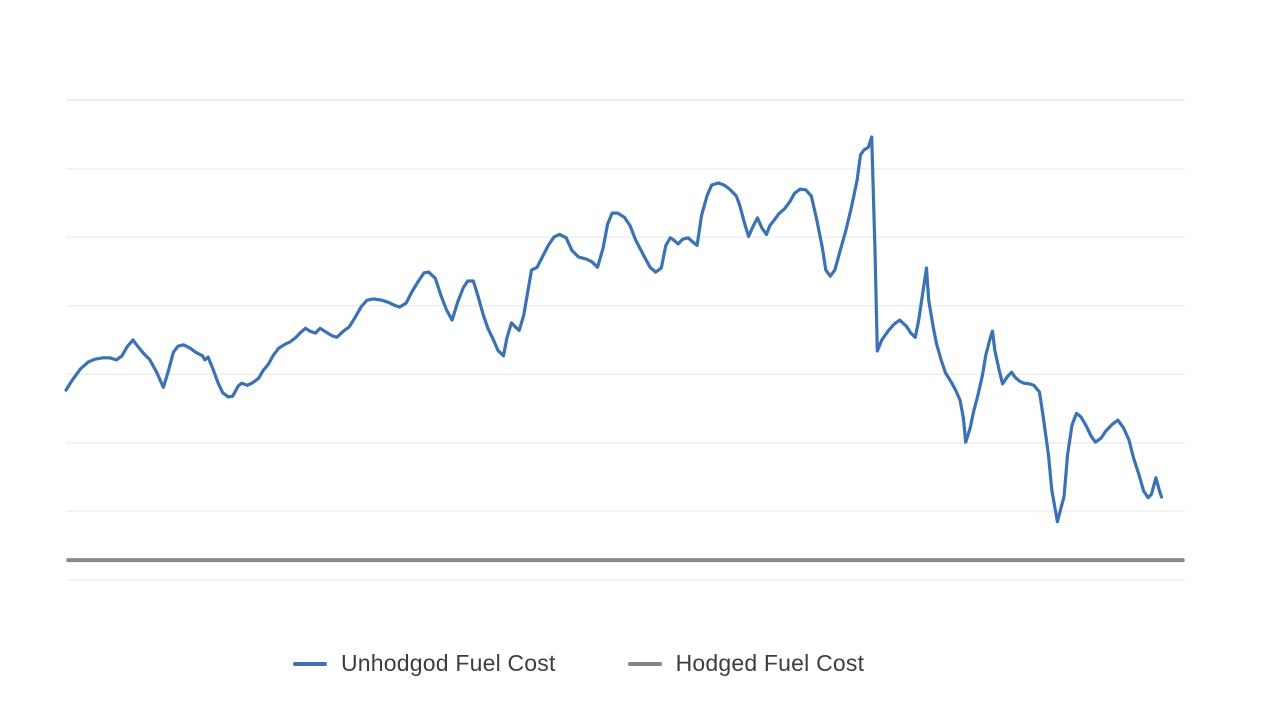  Describe the element at coordinates (770, 663) in the screenshot. I see `hedged-series-label: Hodged Fuel Cost` at that location.